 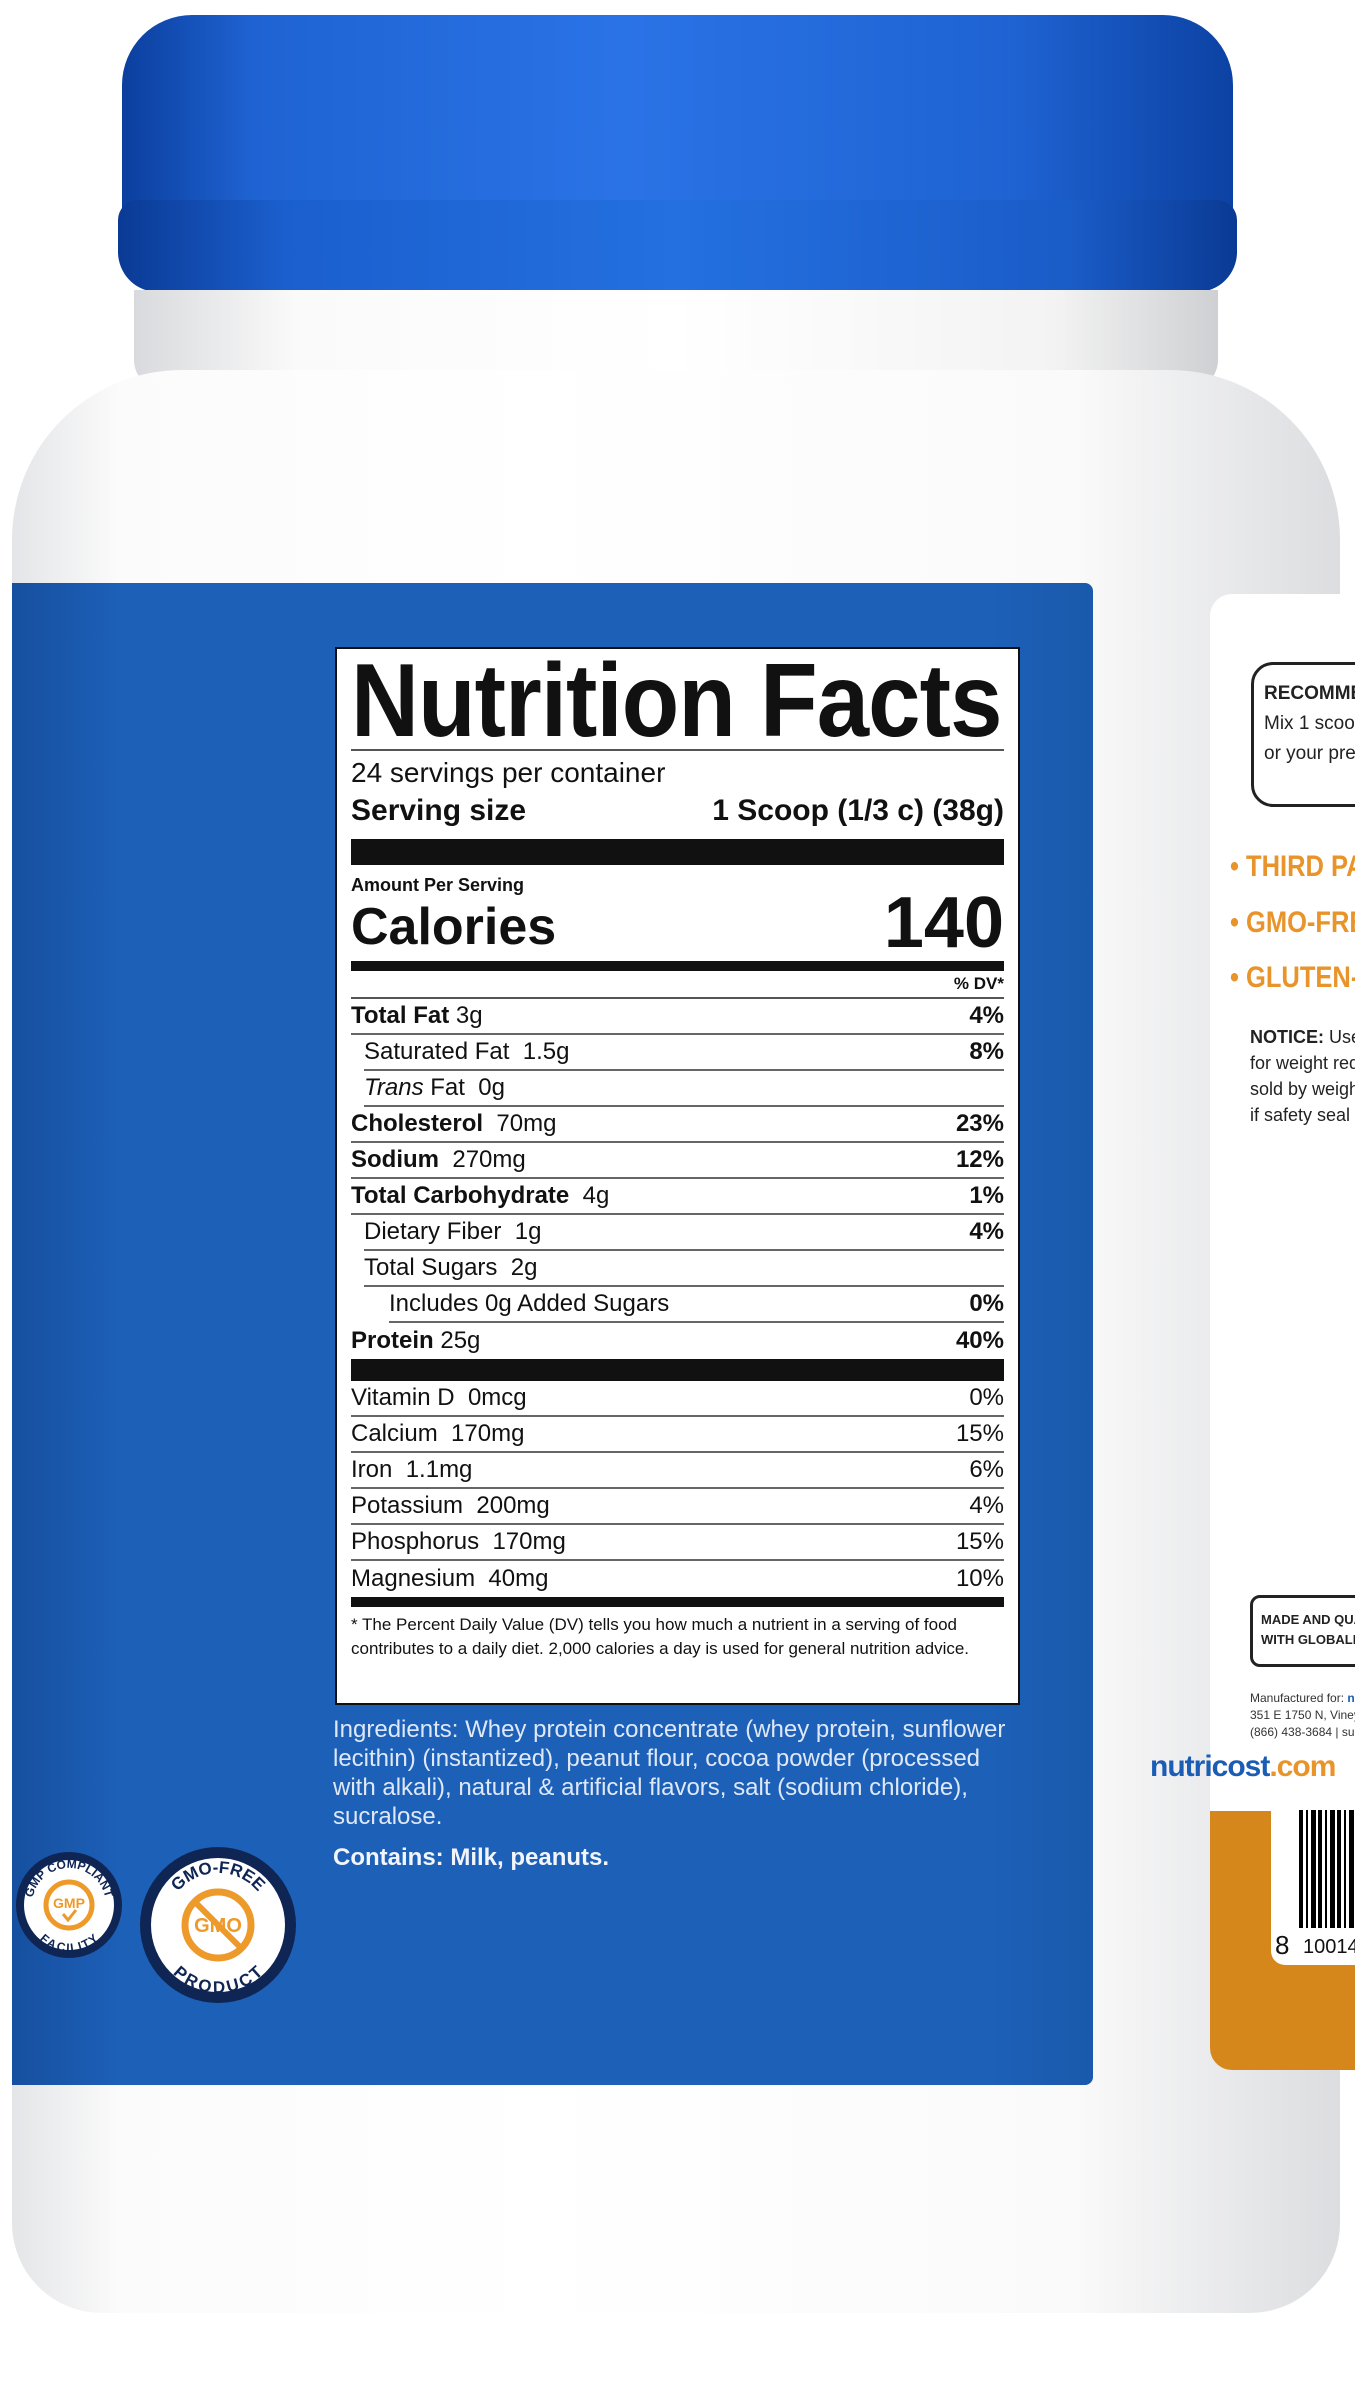 I want to click on vitamin-name: Magnesium, so click(x=413, y=1578).